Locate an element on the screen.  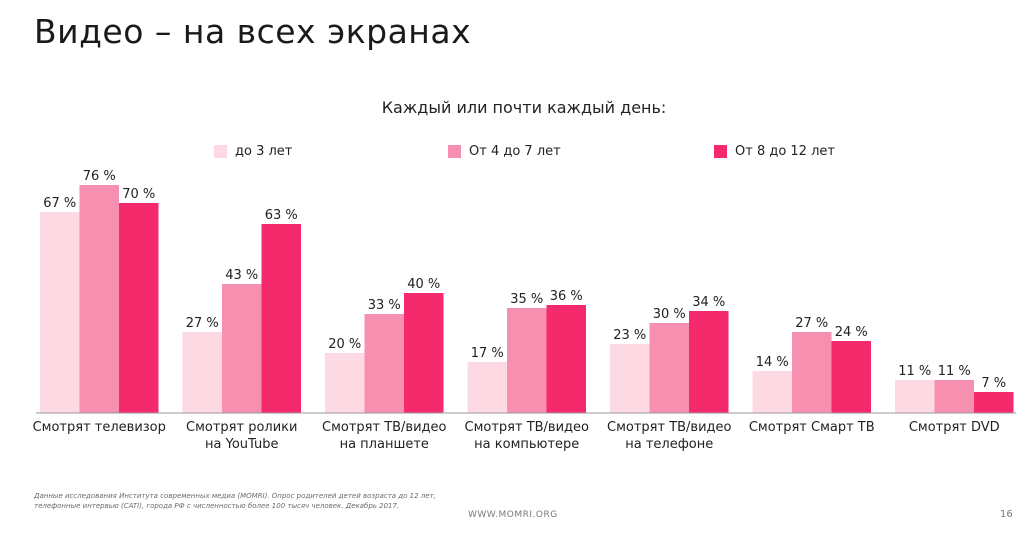
chart-title: Каждый или почти каждый день: is located at coordinates (524, 107).